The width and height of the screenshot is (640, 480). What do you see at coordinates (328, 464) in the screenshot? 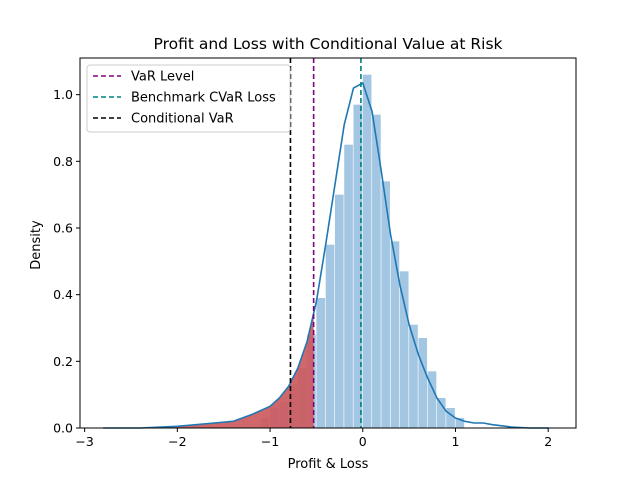
I see `x-axis-label: Profit & Loss` at bounding box center [328, 464].